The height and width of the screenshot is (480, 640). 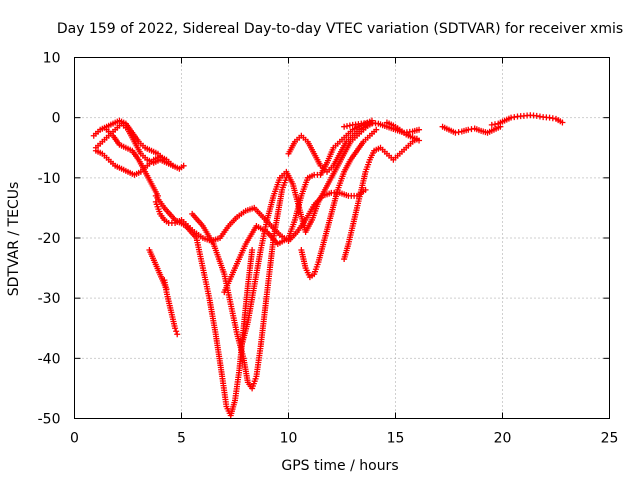 What do you see at coordinates (289, 439) in the screenshot?
I see `x-tick-label: 10` at bounding box center [289, 439].